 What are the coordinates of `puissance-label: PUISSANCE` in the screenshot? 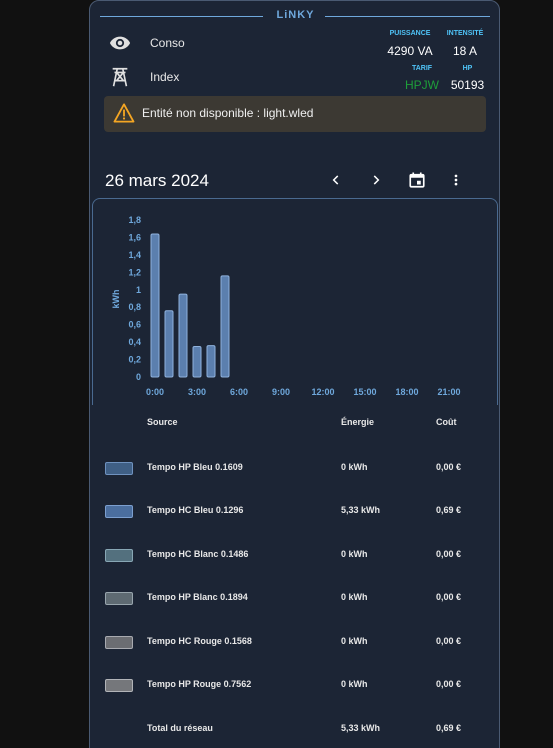 It's located at (410, 33).